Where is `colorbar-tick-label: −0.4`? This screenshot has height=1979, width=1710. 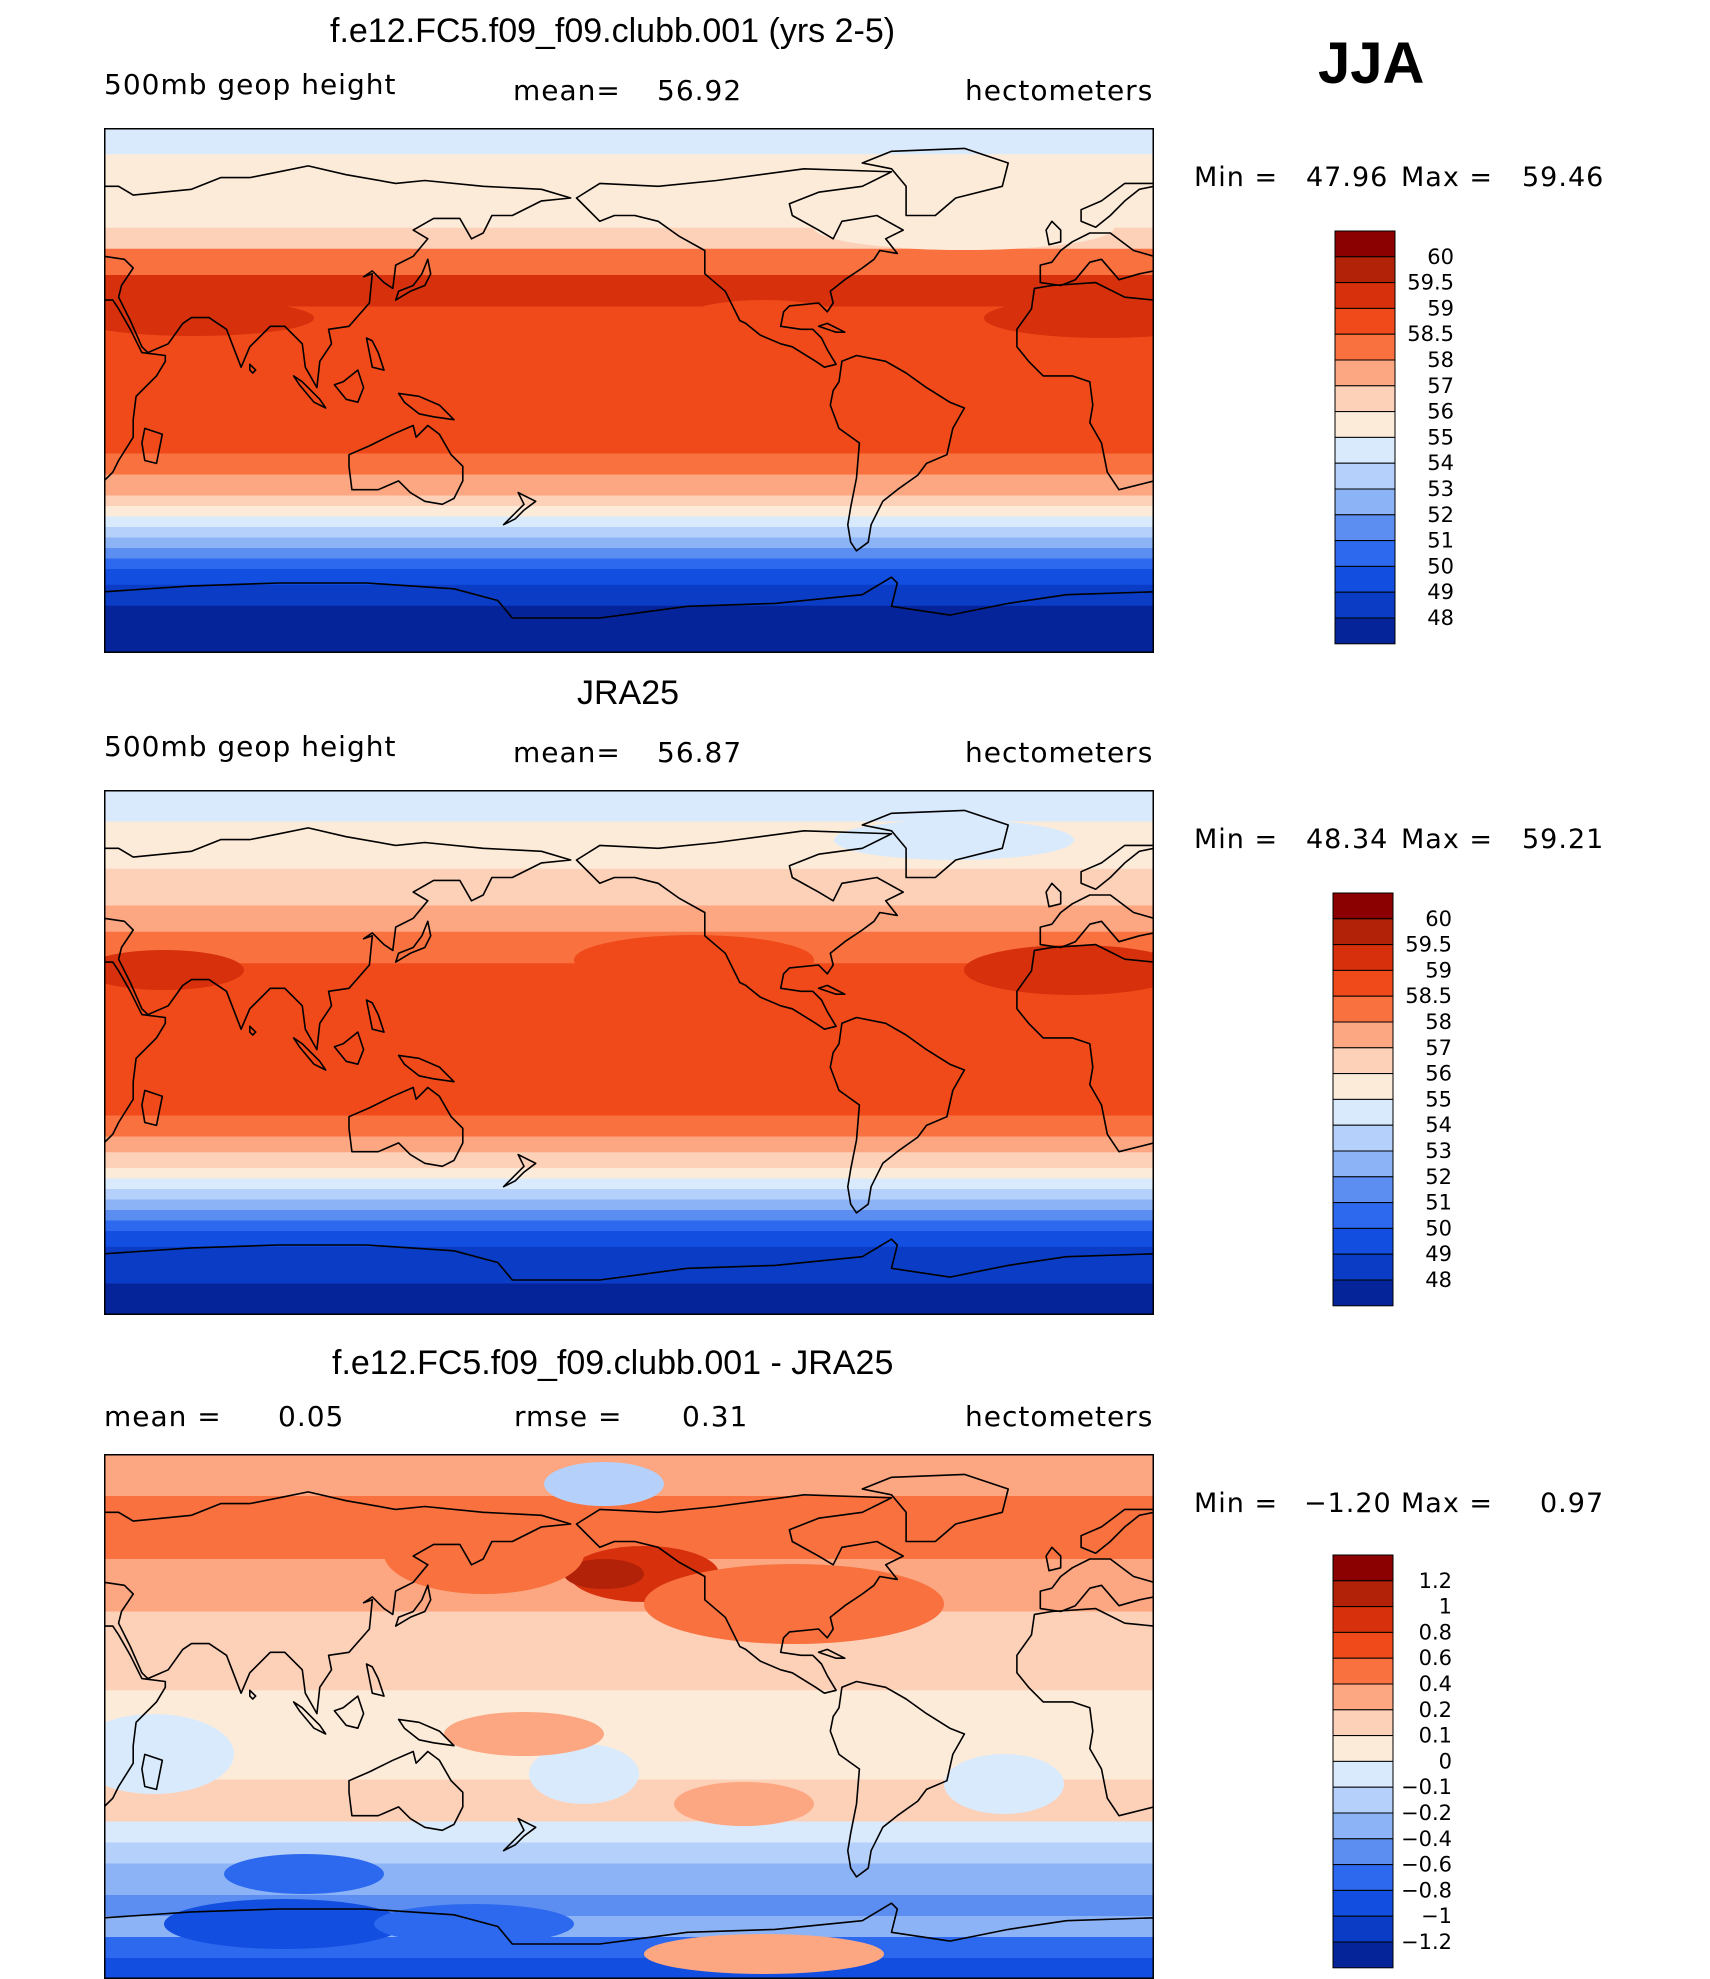
colorbar-tick-label: −0.4 is located at coordinates (1426, 1839).